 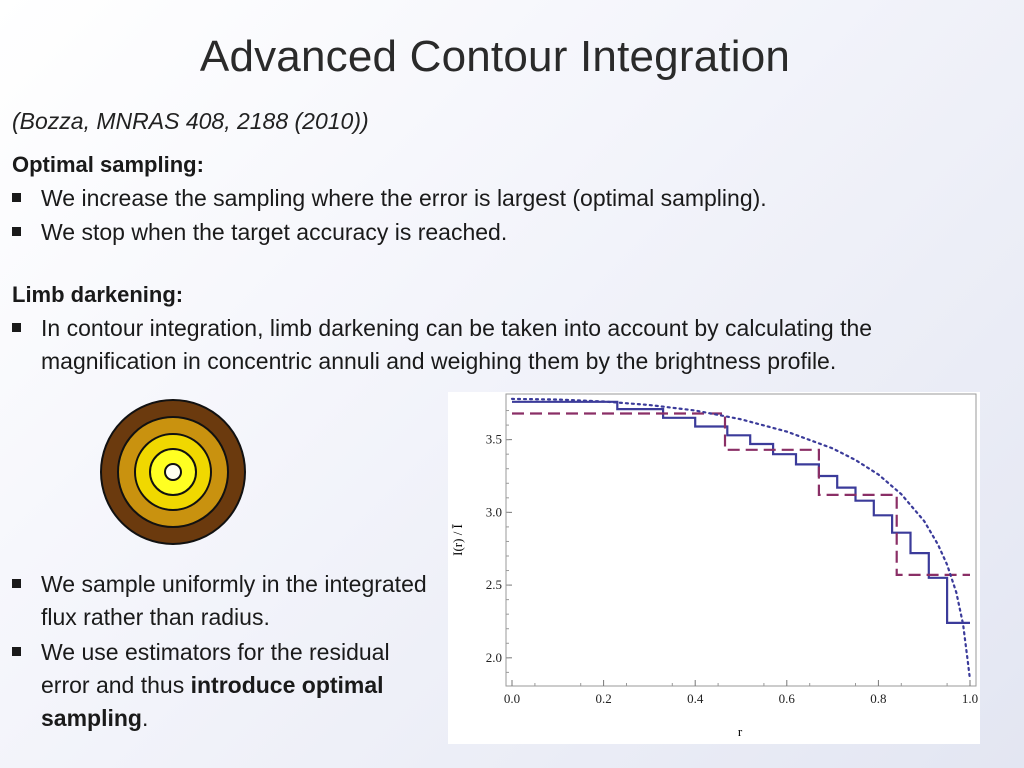 I want to click on citation: (Bozza, MNRAS 408, 2188 (2010)), so click(x=190, y=121).